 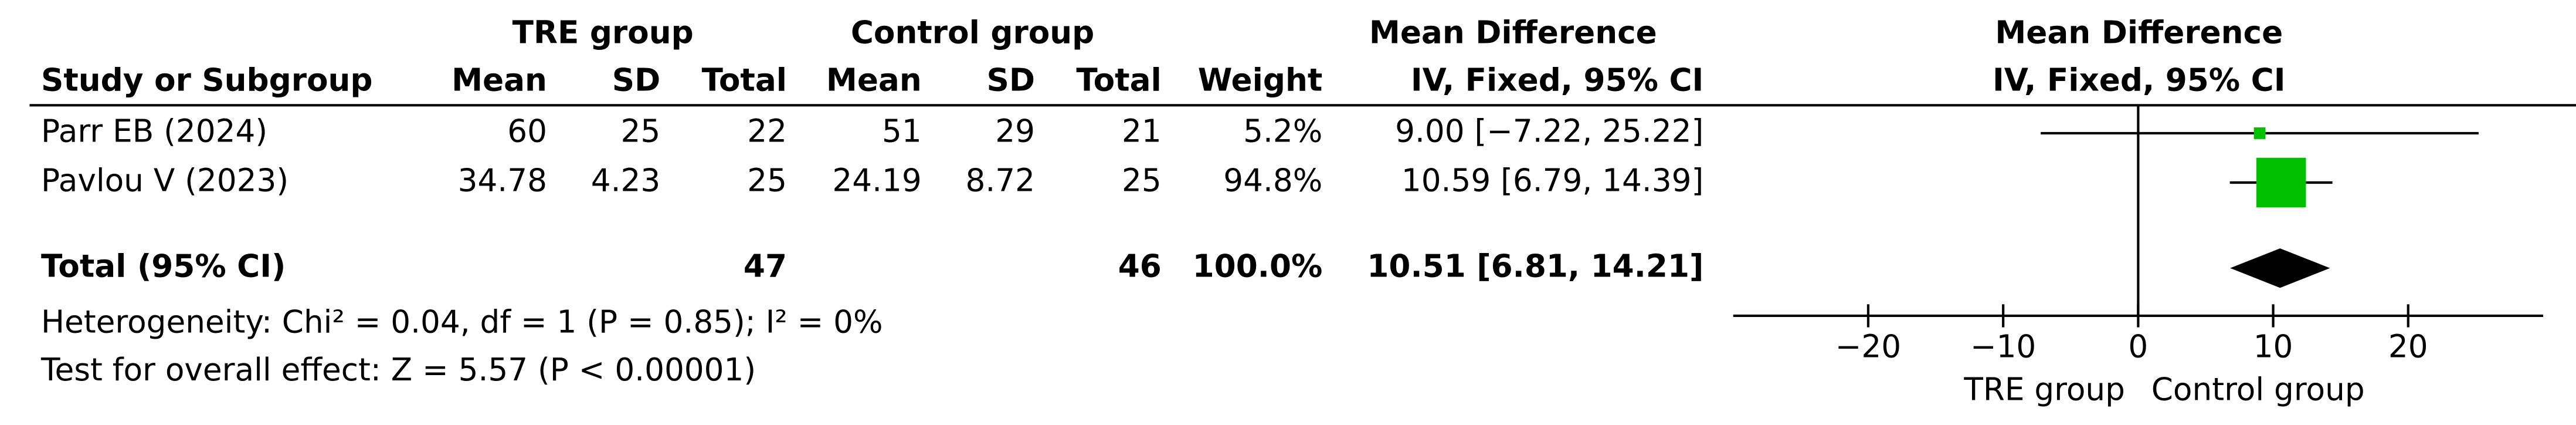 I want to click on cell: 22, so click(x=767, y=132).